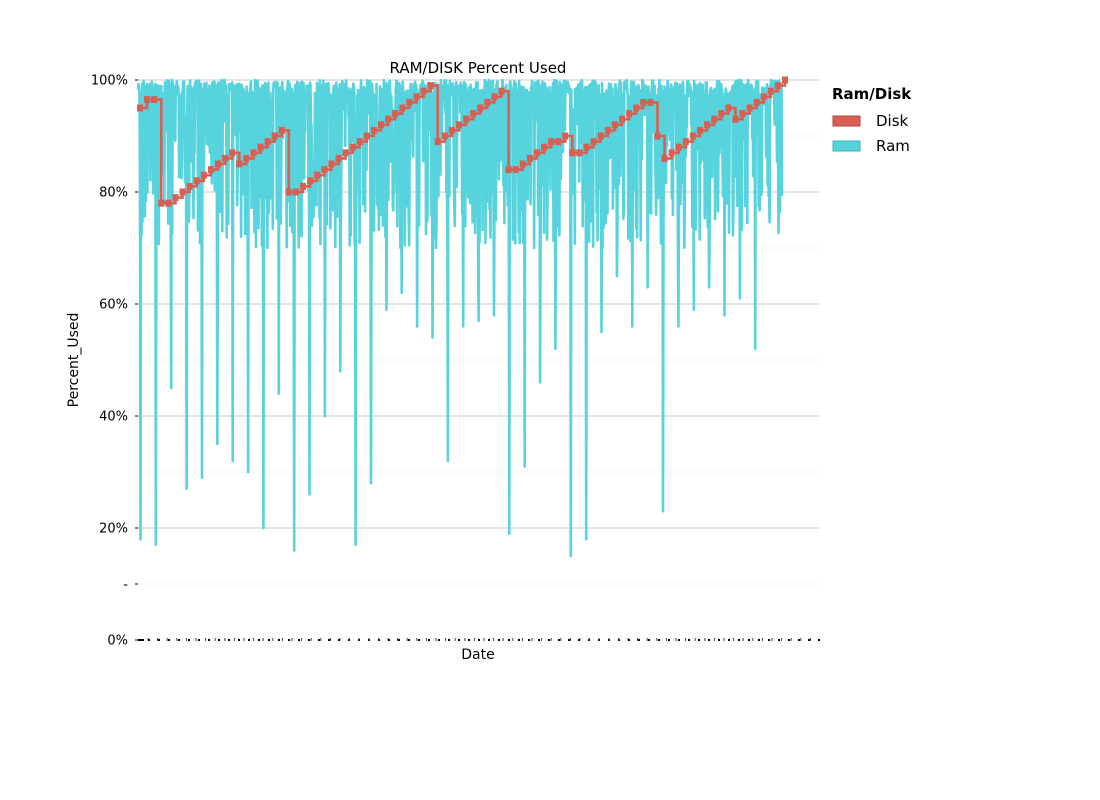  I want to click on disk-series-line, so click(463, 142).